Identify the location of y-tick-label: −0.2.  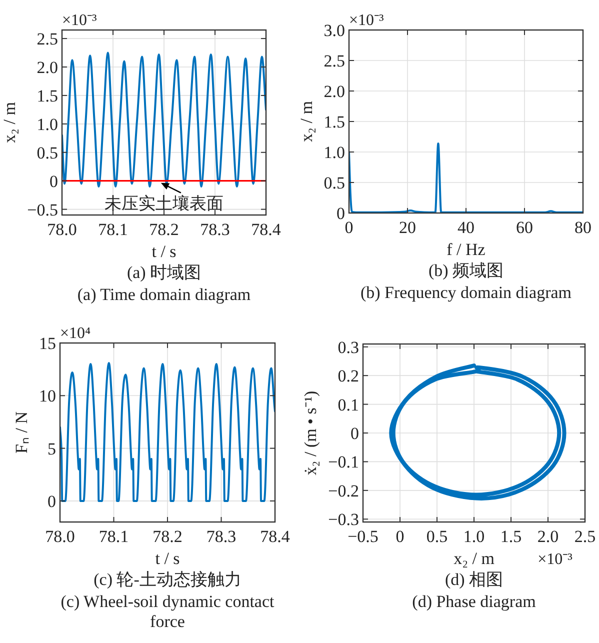
(343, 490).